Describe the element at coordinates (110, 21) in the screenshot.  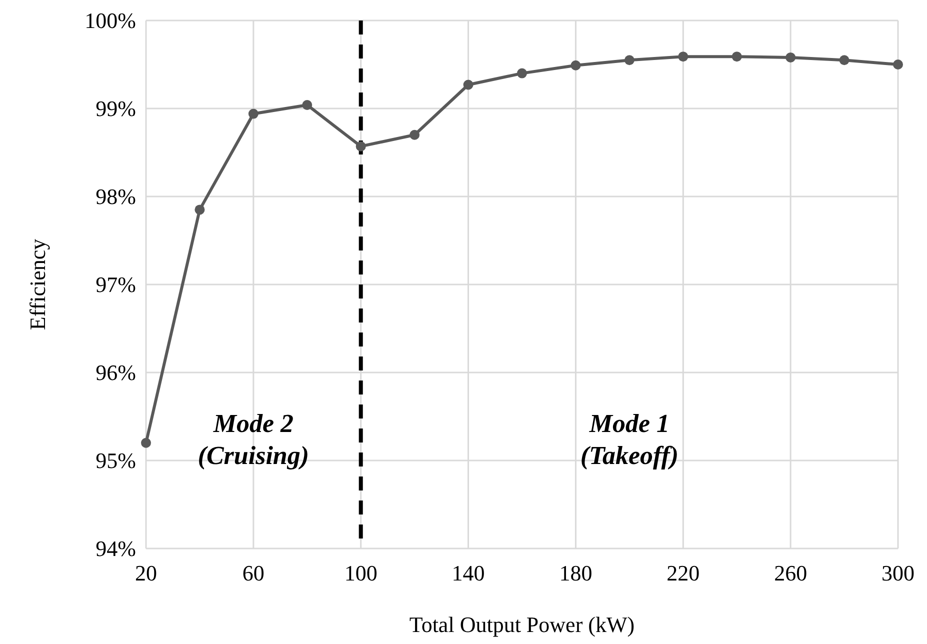
I see `y-tick-label: 100%` at that location.